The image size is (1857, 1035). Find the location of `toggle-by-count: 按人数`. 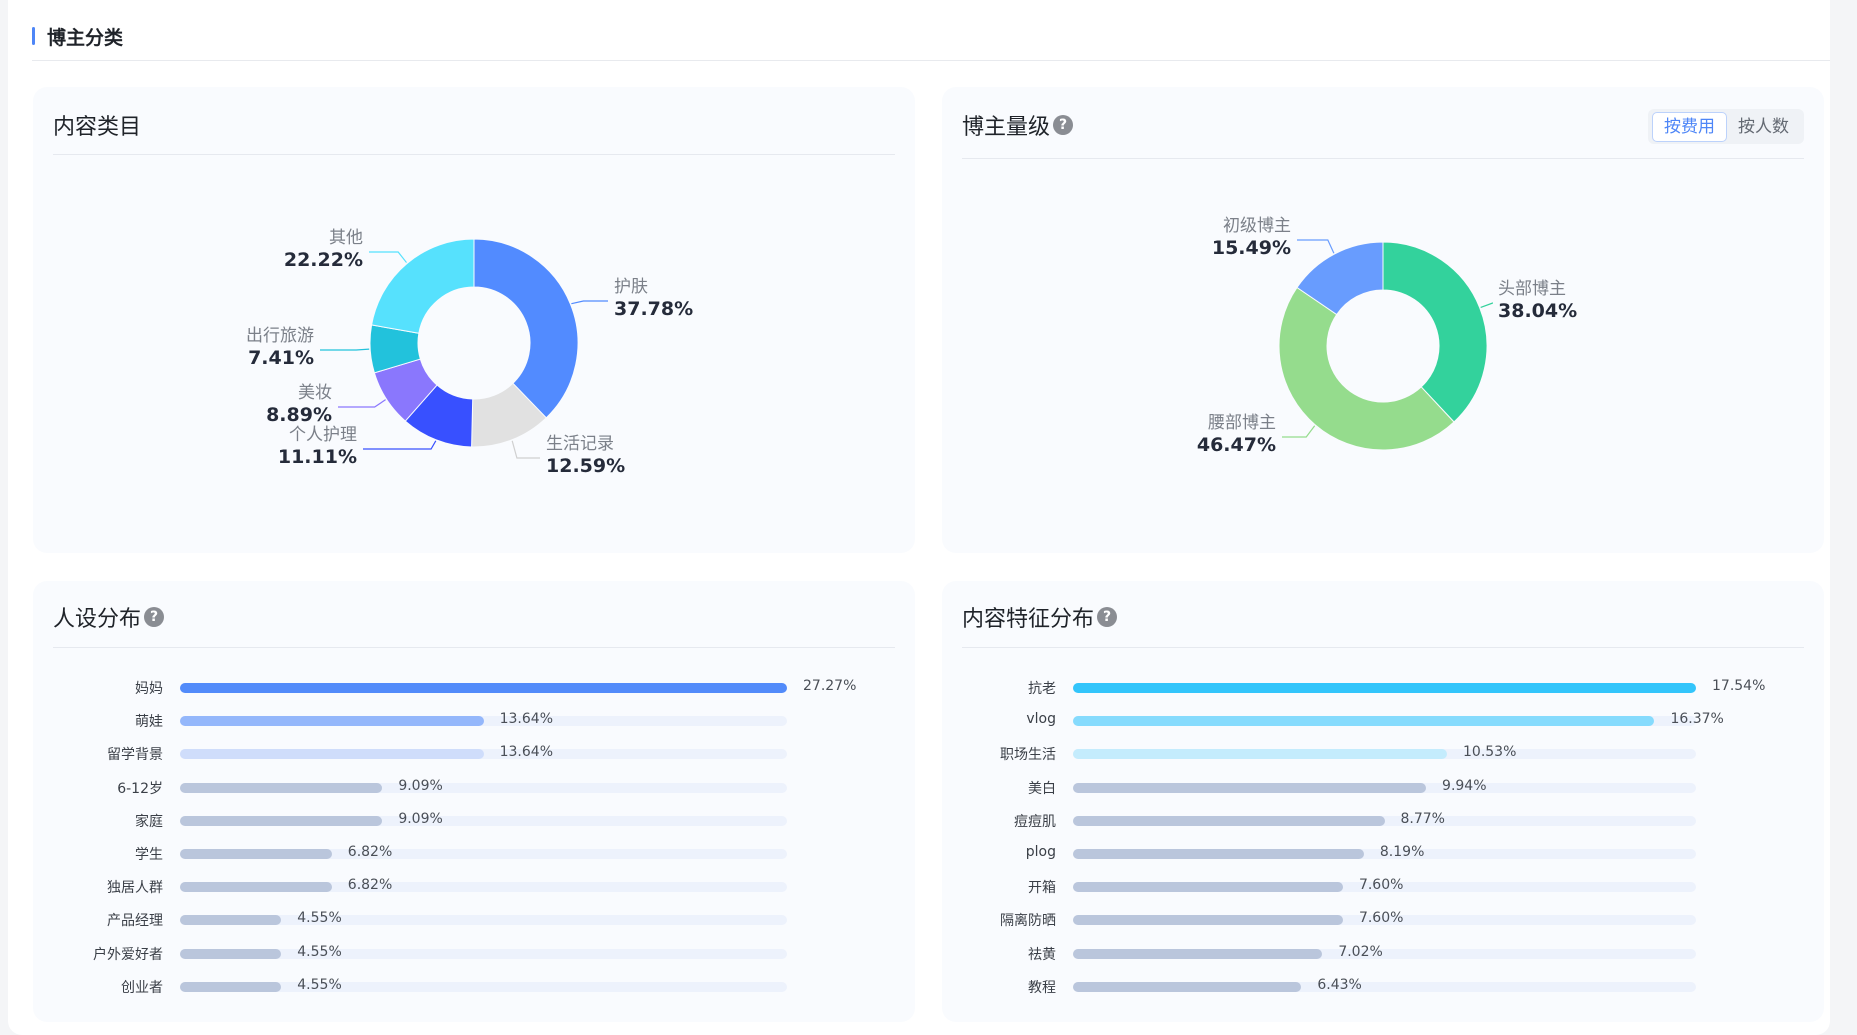

toggle-by-count: 按人数 is located at coordinates (1763, 126).